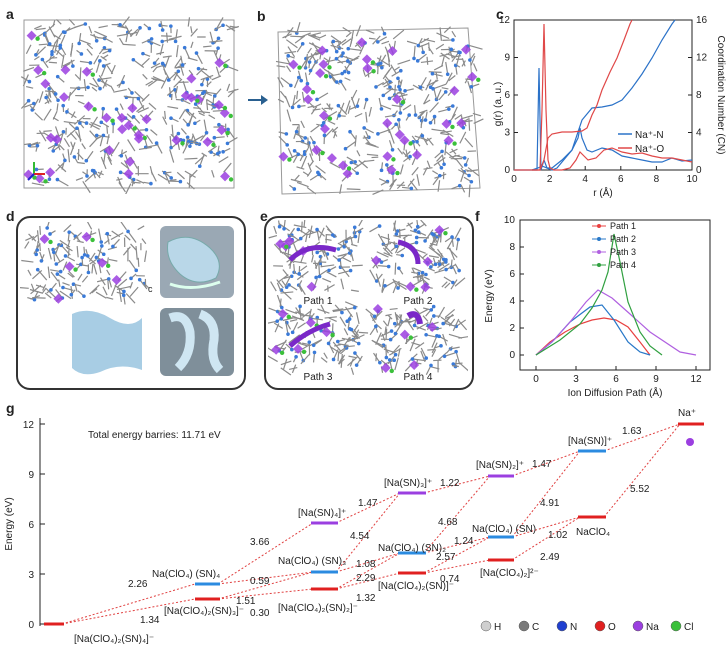 The image size is (726, 653). What do you see at coordinates (312, 561) in the screenshot?
I see `species-s4: Na(ClO₄) (SN)₃` at bounding box center [312, 561].